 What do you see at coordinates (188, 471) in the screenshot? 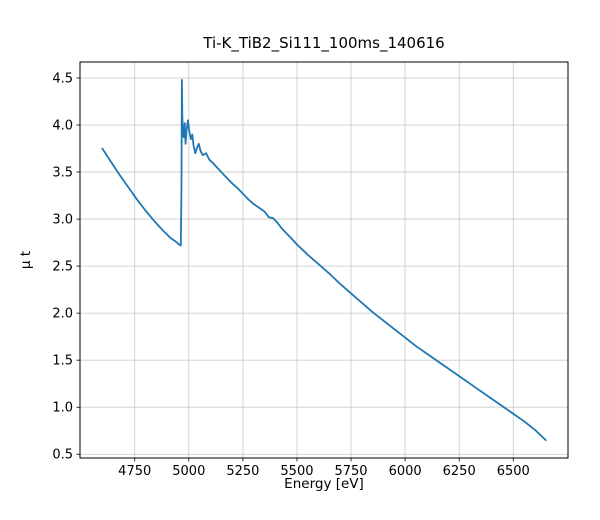
I see `x-tick-label: 5000` at bounding box center [188, 471].